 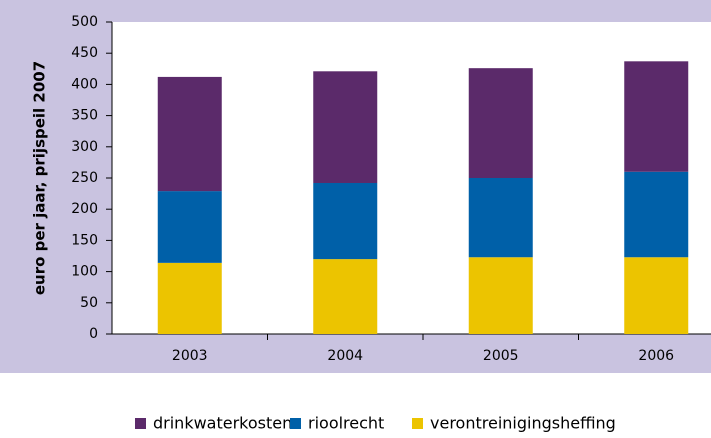 What do you see at coordinates (84, 272) in the screenshot?
I see `y-tick-label: 100` at bounding box center [84, 272].